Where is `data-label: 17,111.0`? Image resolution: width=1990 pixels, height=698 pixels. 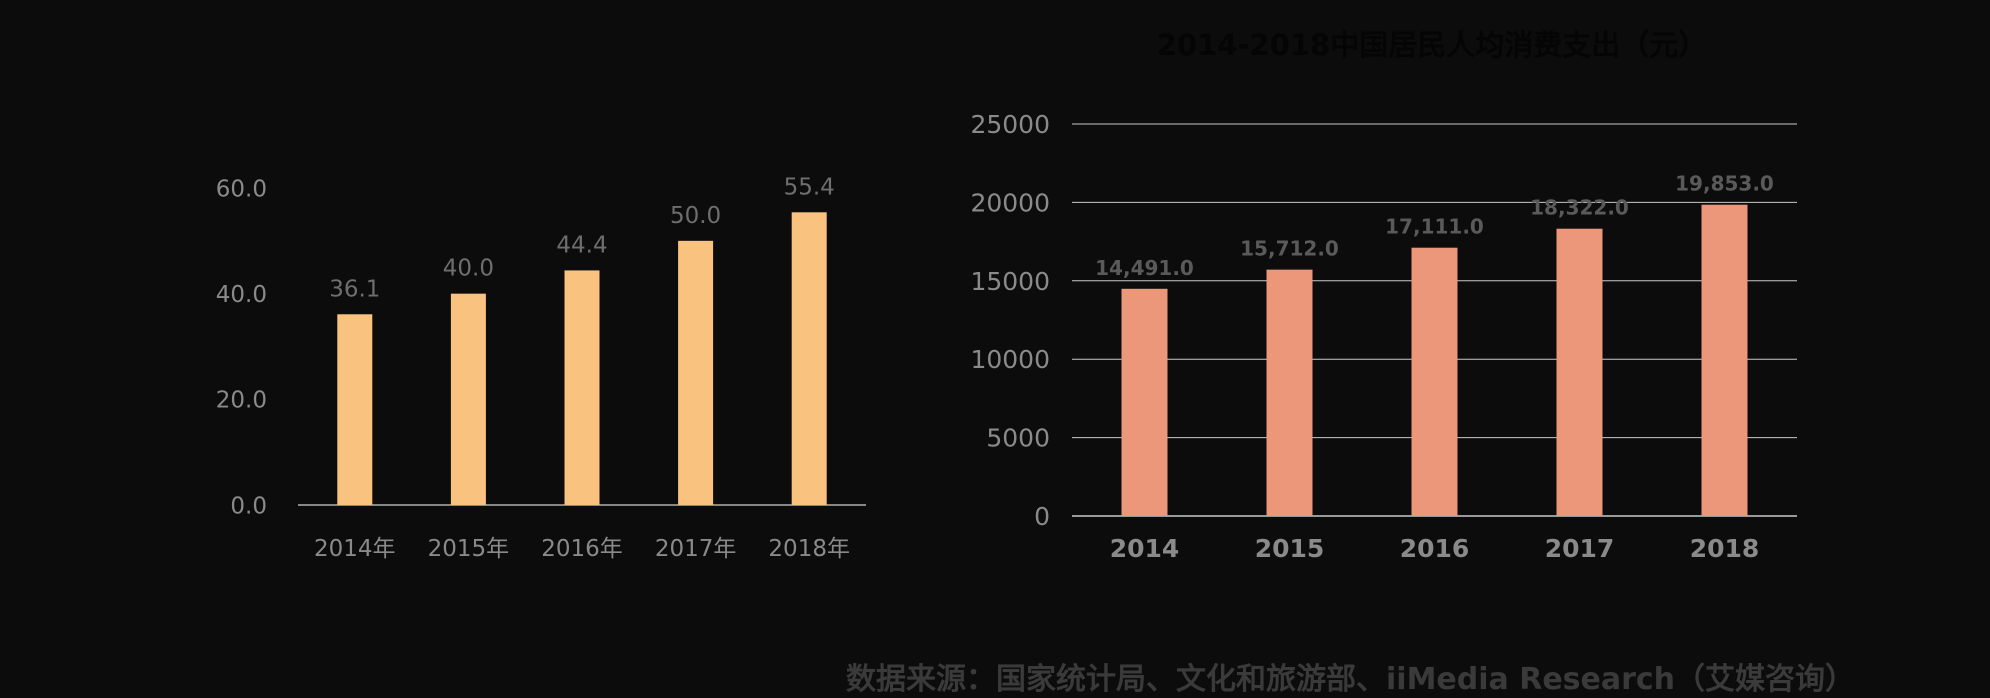
data-label: 17,111.0 is located at coordinates (1434, 227).